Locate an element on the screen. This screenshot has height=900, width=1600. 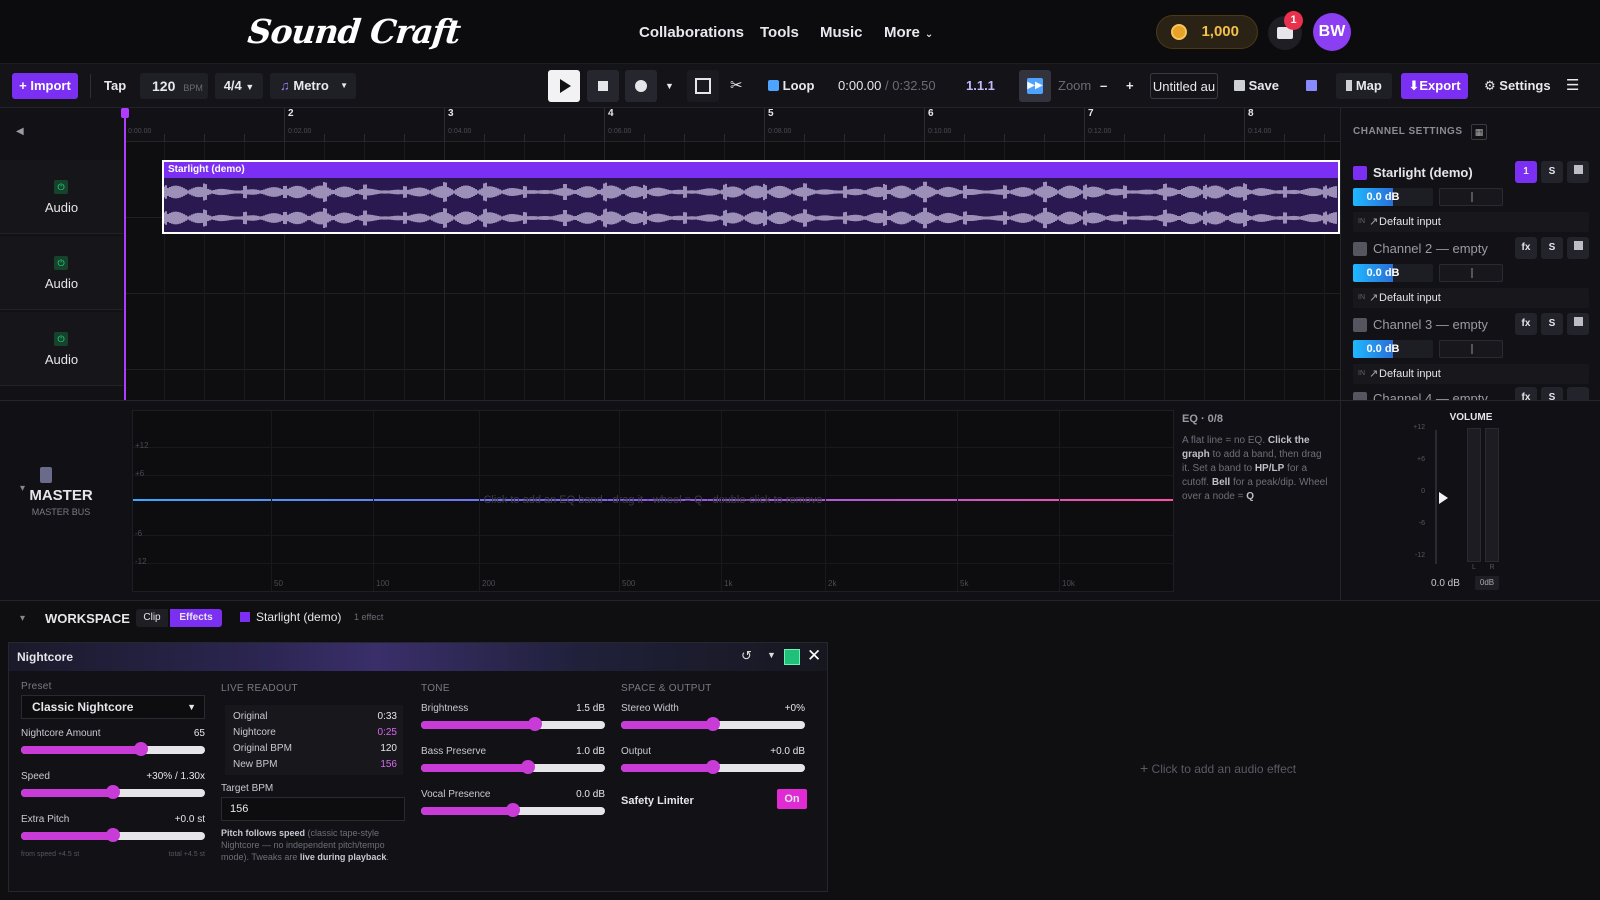
bass-preserve-slider is located at coordinates (513, 767).